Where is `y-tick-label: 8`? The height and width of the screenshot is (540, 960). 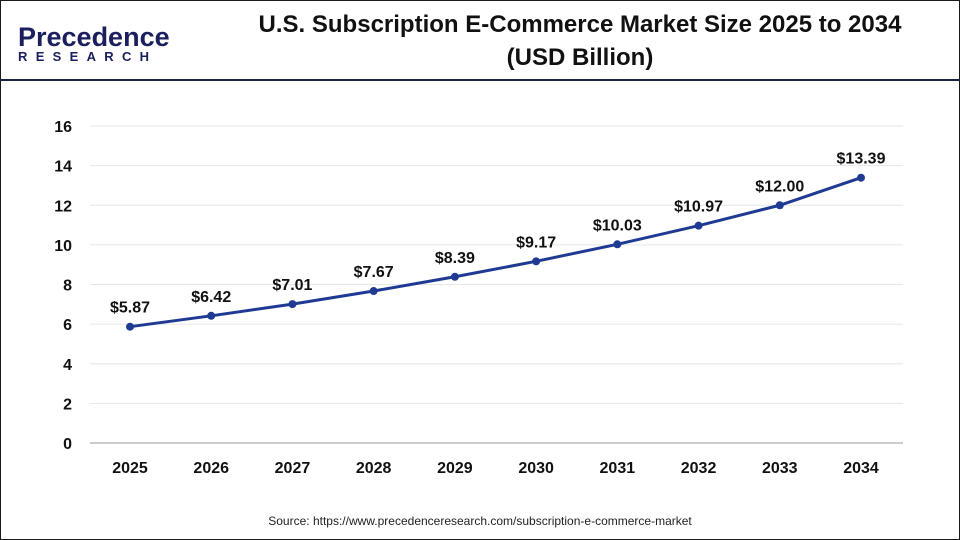 y-tick-label: 8 is located at coordinates (67, 286).